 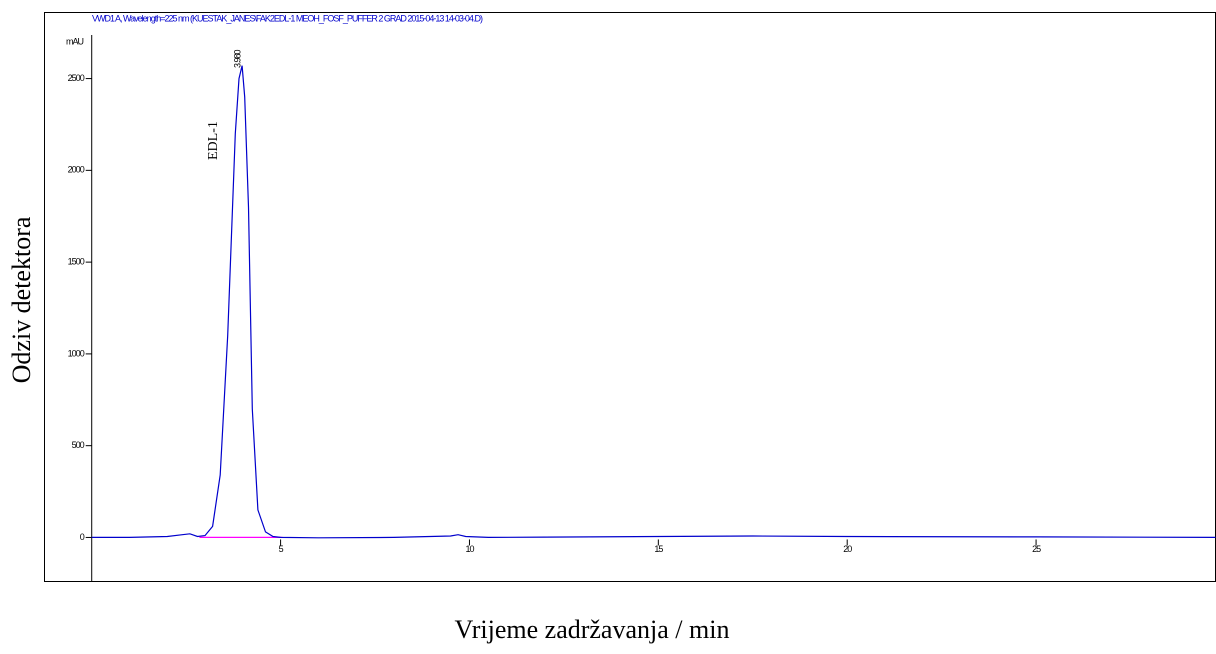 What do you see at coordinates (658, 549) in the screenshot?
I see `x-tick-label: 15` at bounding box center [658, 549].